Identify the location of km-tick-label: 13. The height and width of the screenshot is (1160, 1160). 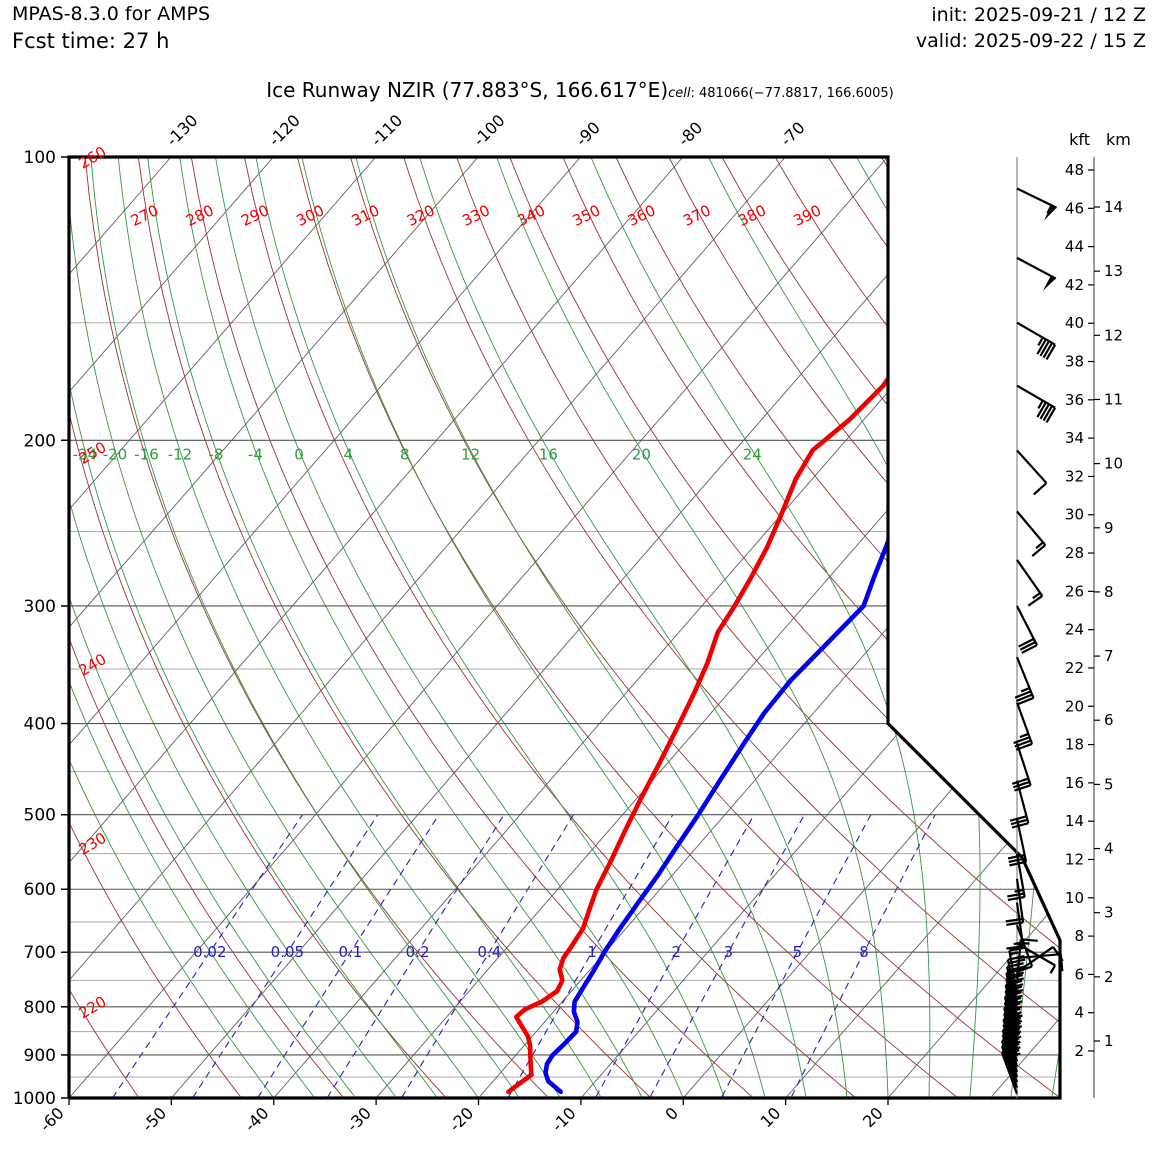
(1113, 271).